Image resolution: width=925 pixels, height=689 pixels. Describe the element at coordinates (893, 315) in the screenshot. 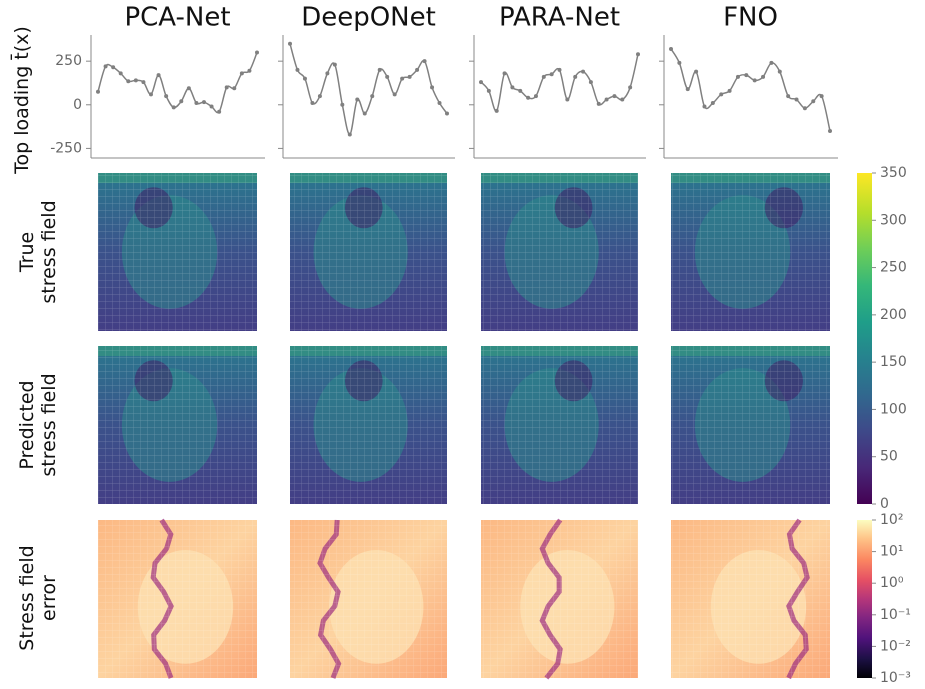

I see `colorbar-tick-label: 200` at that location.